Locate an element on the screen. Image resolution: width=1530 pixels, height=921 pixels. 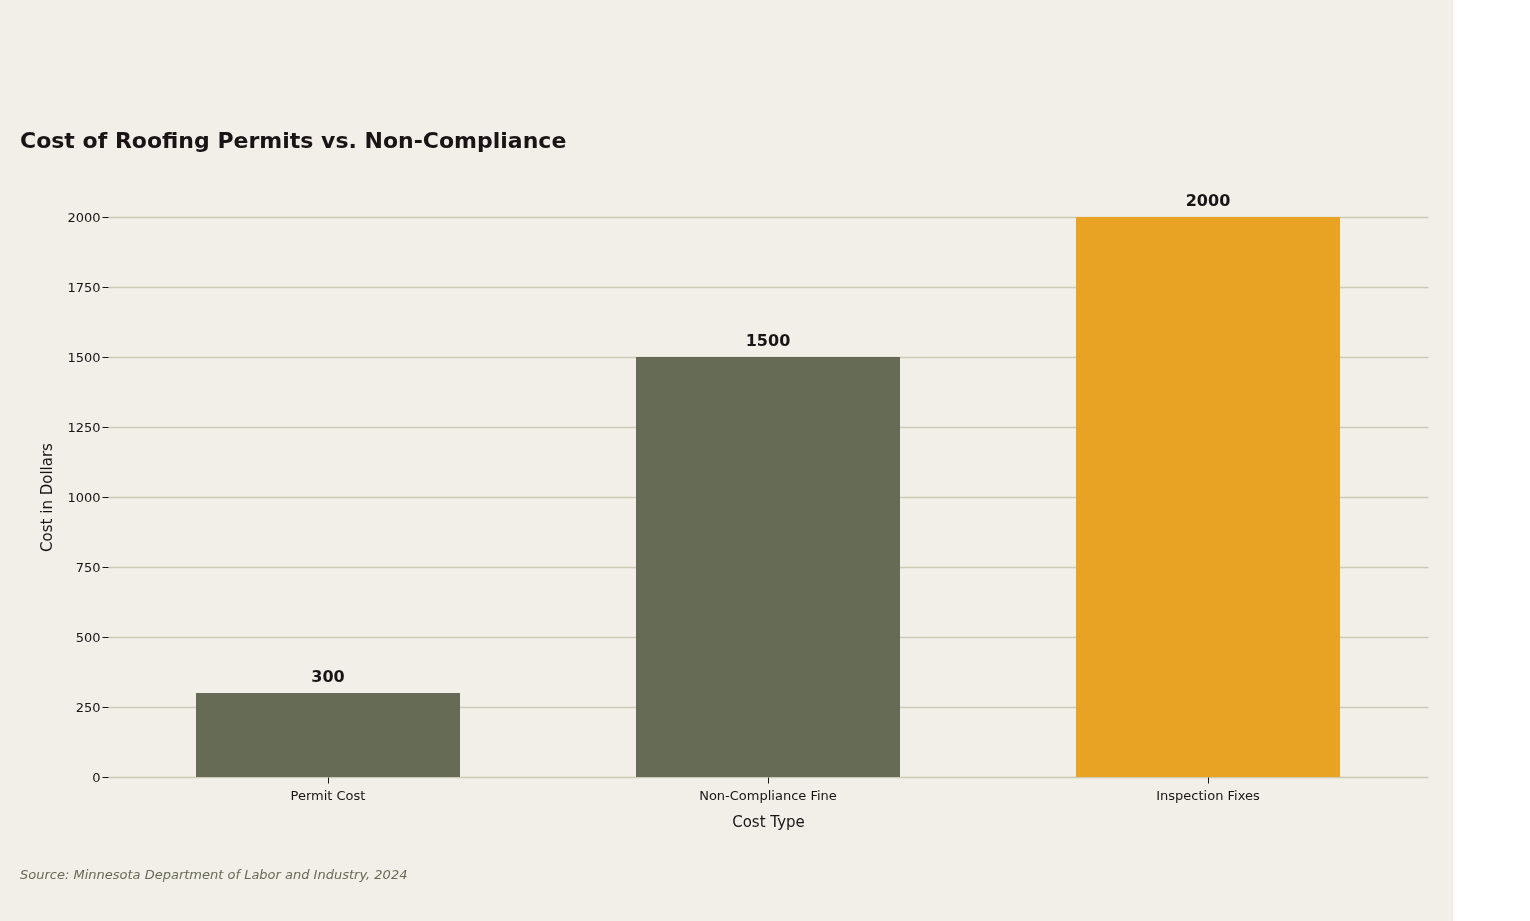
y-tick-label: 1500 is located at coordinates (84, 357).